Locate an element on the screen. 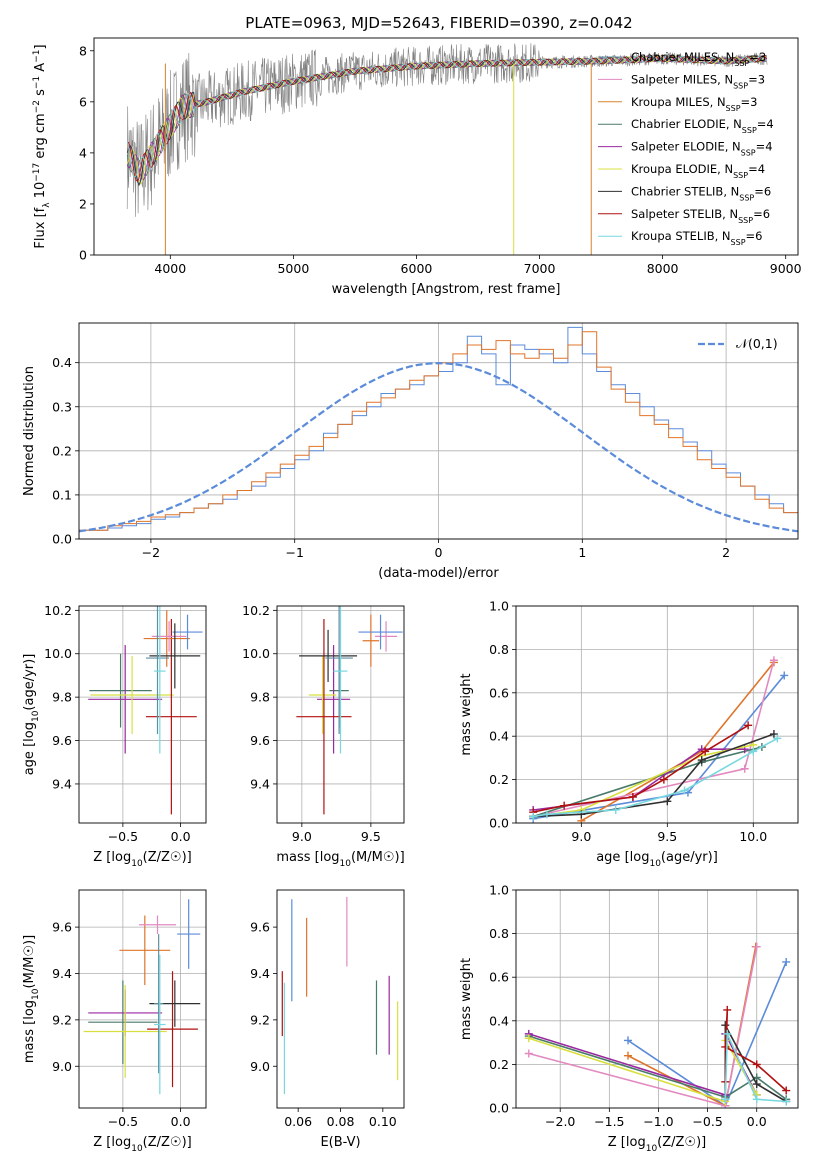  normal-reference-curve is located at coordinates (438, 447).